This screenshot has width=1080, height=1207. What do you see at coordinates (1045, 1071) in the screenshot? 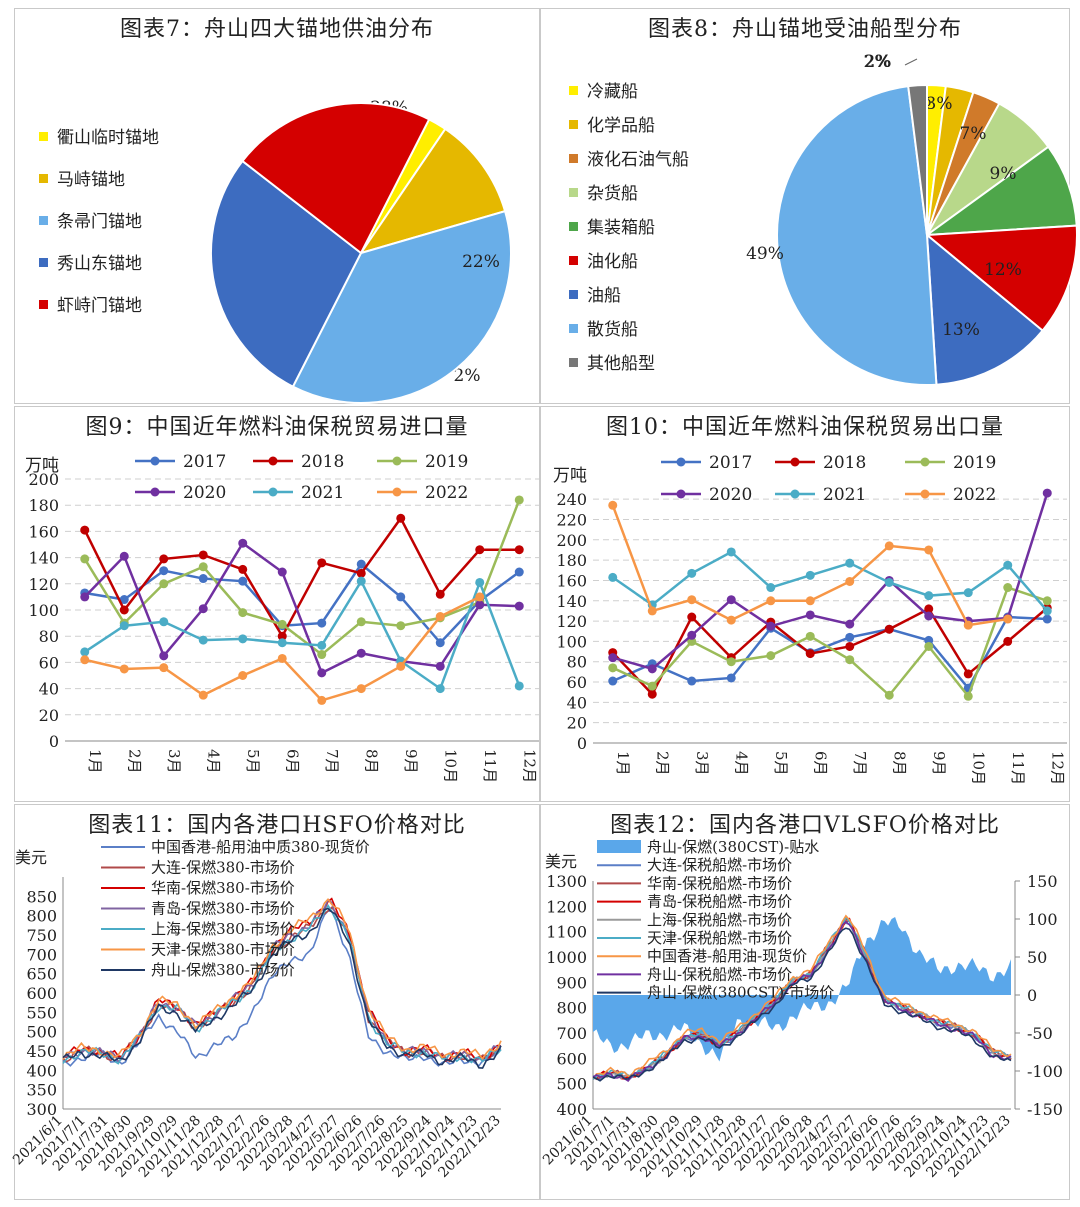
I see `y2-tick-label-1: -100` at bounding box center [1045, 1071].